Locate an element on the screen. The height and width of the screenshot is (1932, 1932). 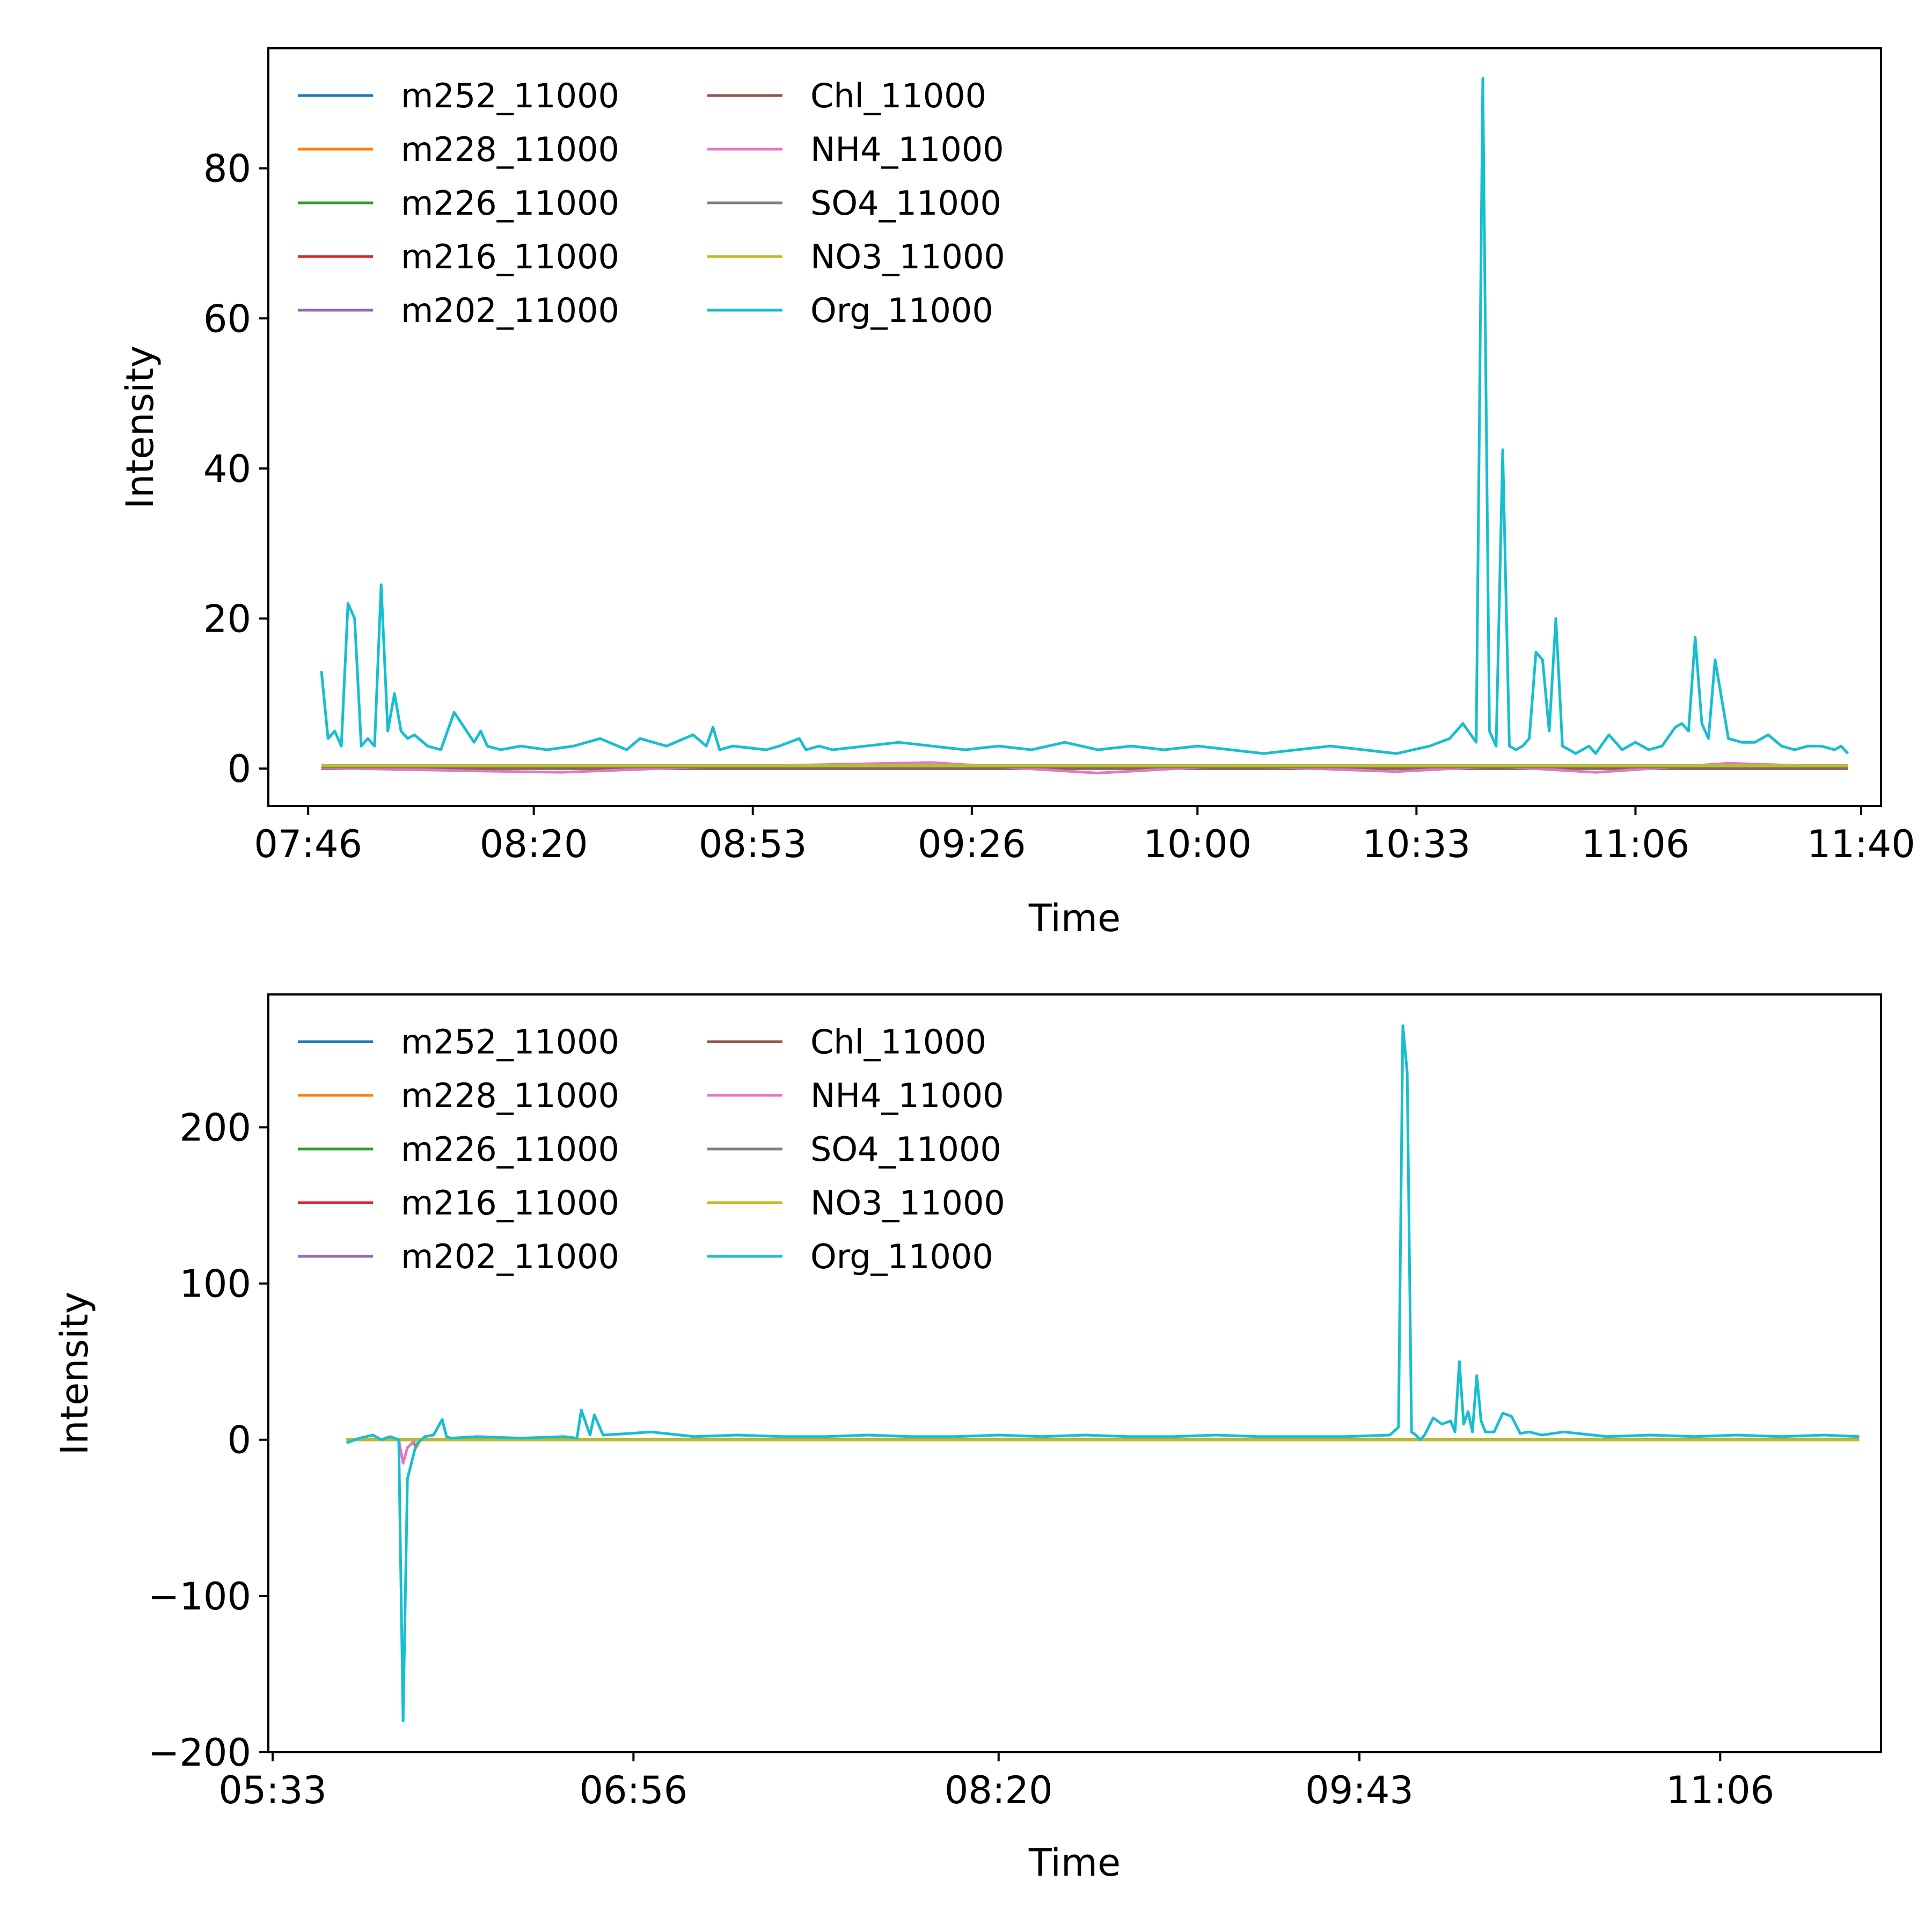
x-axis-label-bottom: Time is located at coordinates (1074, 1863).